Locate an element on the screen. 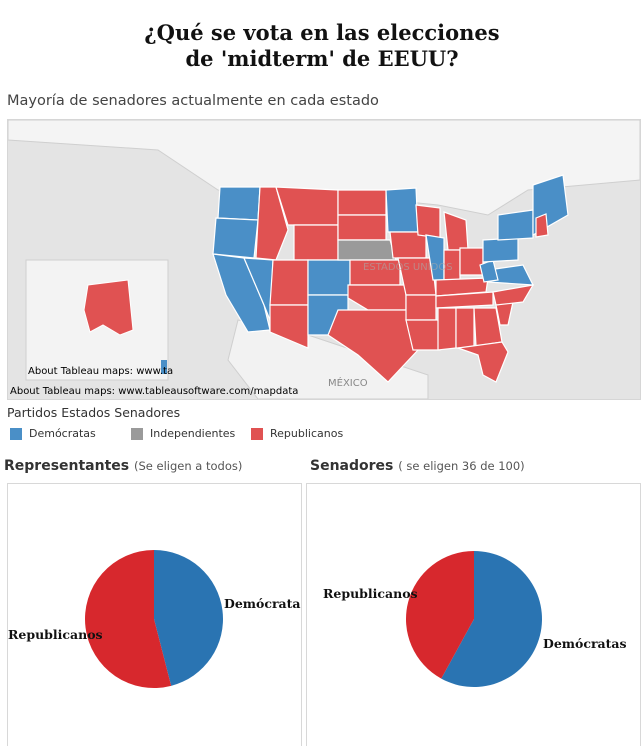 Image resolution: width=644 pixels, height=751 pixels. senadores-pie-chart: Demócratas Republicanos is located at coordinates (475, 619).